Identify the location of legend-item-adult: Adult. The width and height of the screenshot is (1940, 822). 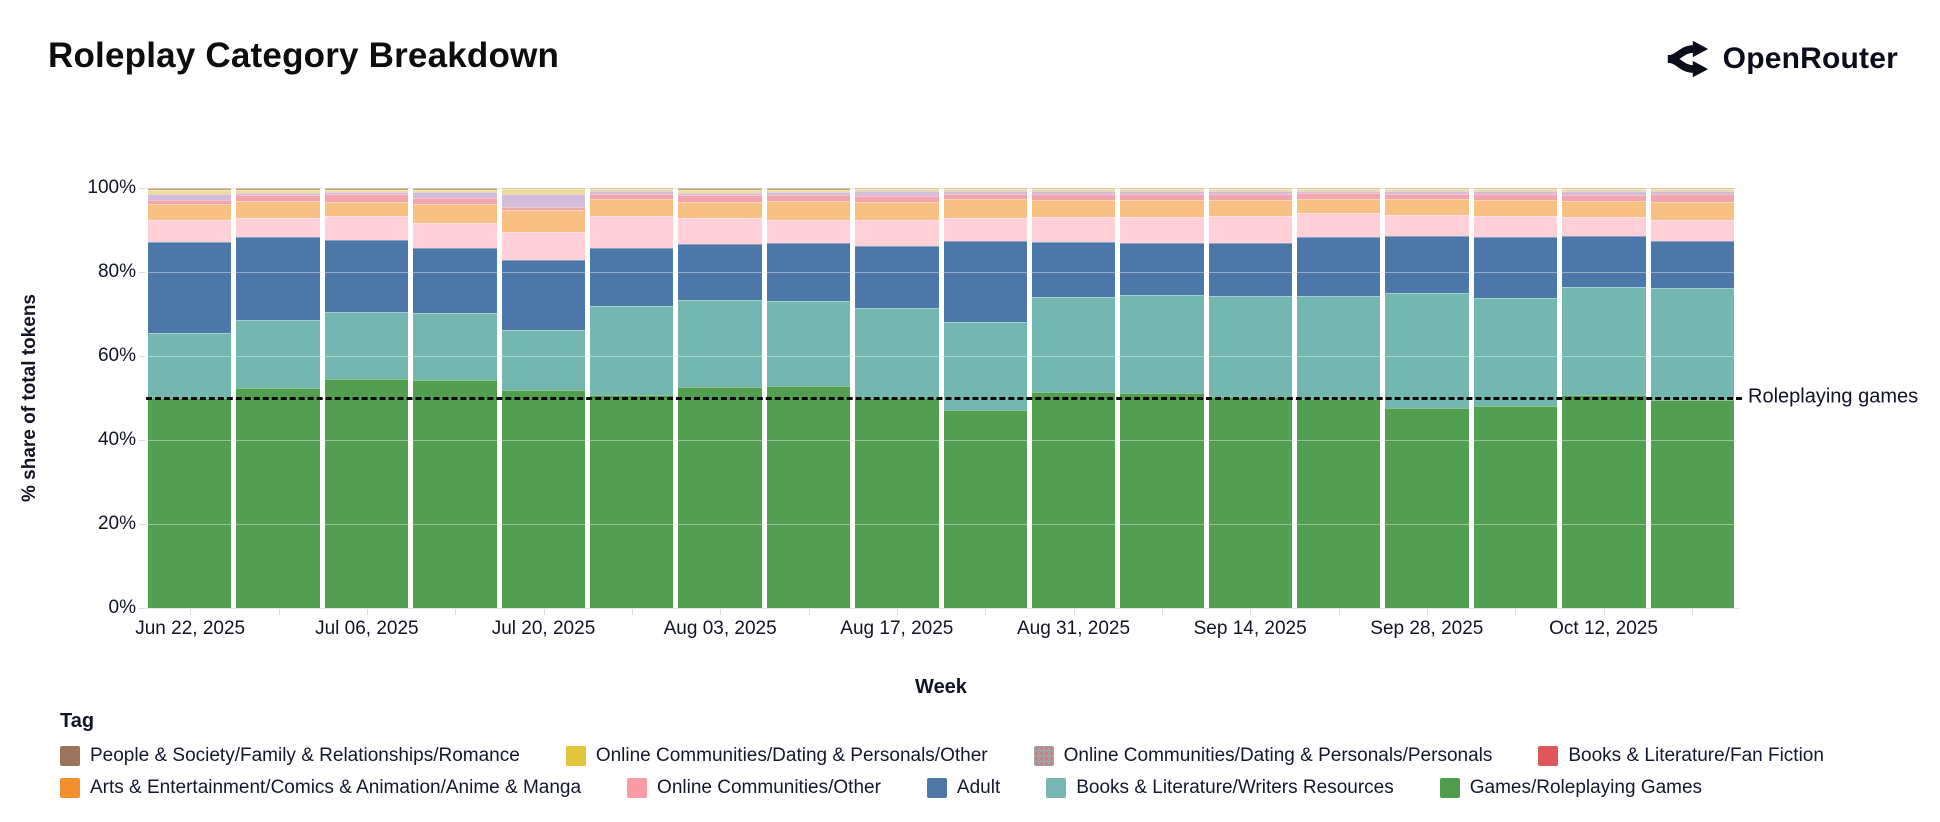
(963, 788).